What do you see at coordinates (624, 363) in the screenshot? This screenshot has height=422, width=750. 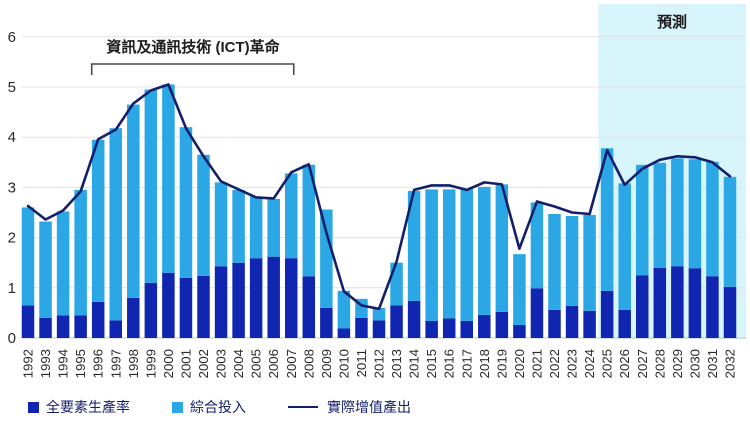 I see `x-tick-label: 2026` at bounding box center [624, 363].